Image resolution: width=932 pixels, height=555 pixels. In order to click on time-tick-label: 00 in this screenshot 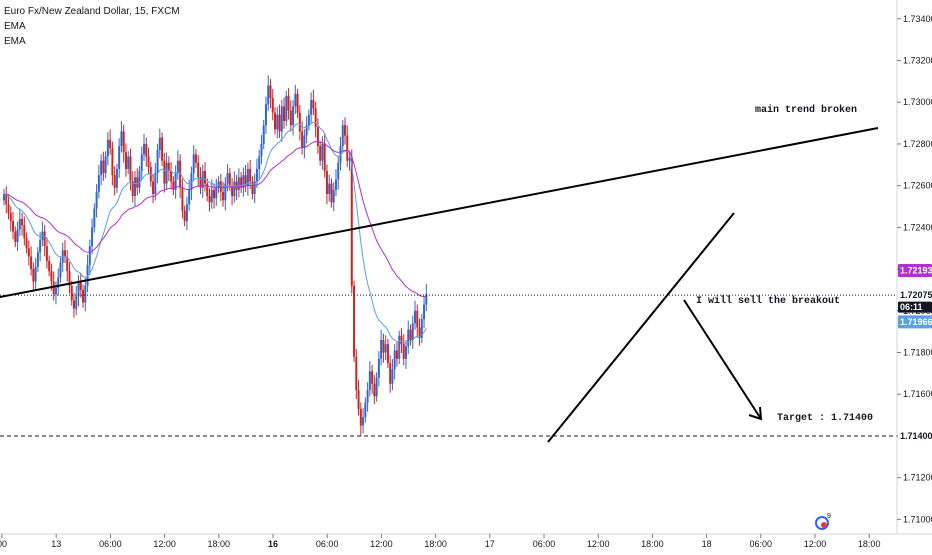, I will do `click(3, 544)`.